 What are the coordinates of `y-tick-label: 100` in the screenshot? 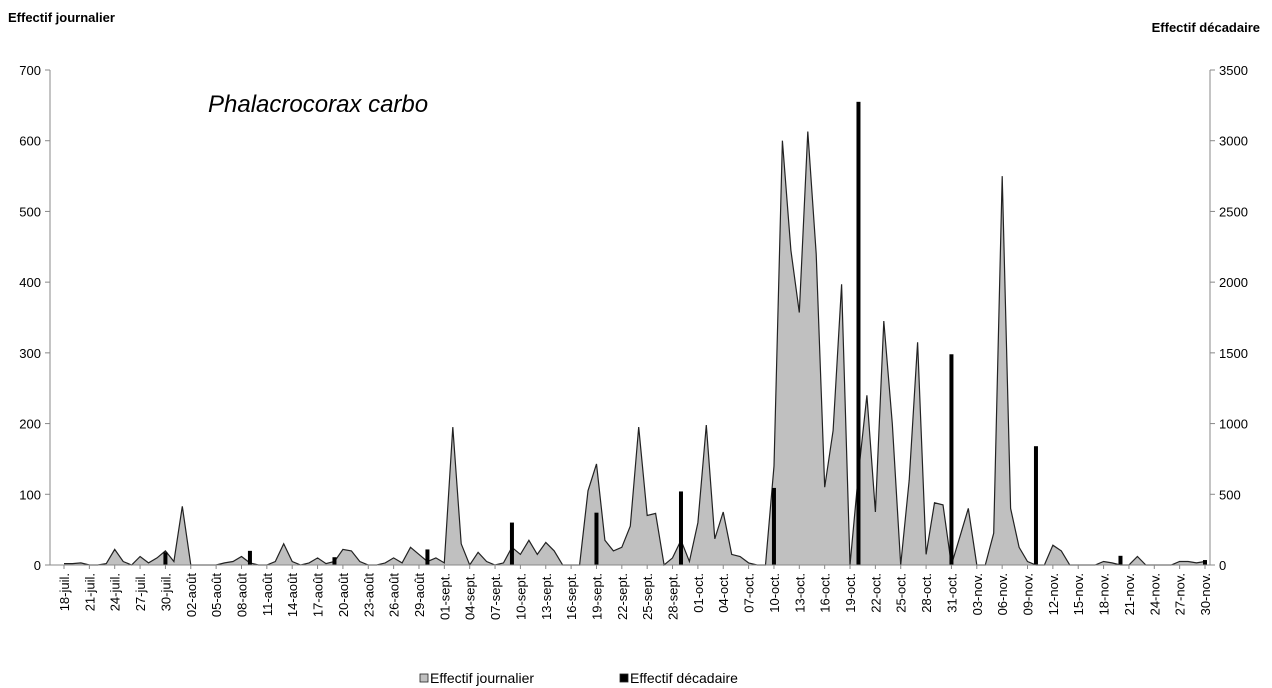 It's located at (30, 494).